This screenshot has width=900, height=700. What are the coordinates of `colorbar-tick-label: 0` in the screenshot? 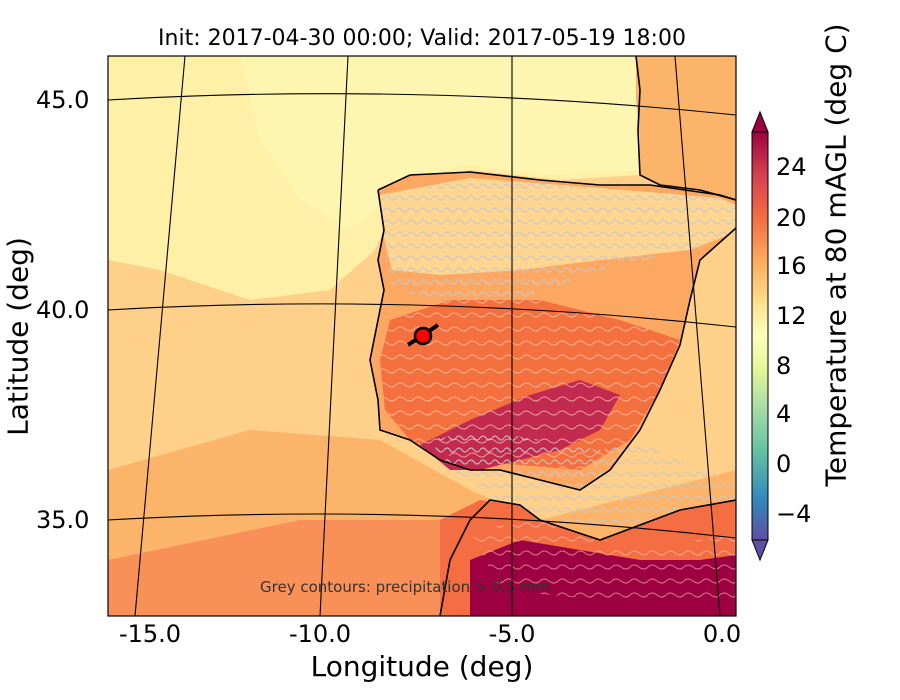 It's located at (784, 464).